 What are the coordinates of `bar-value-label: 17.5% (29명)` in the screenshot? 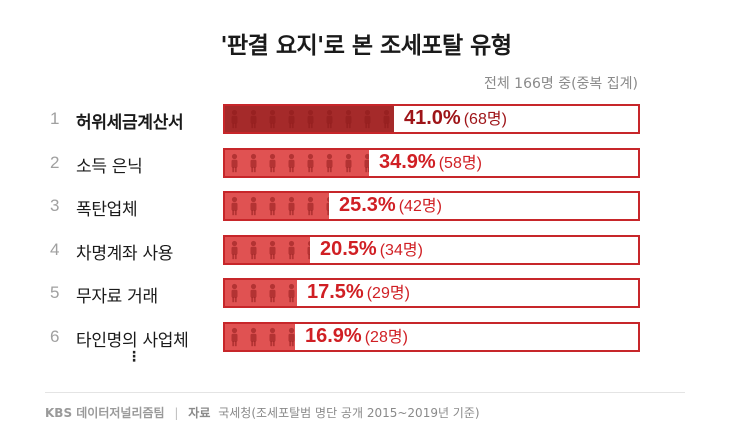 It's located at (358, 291).